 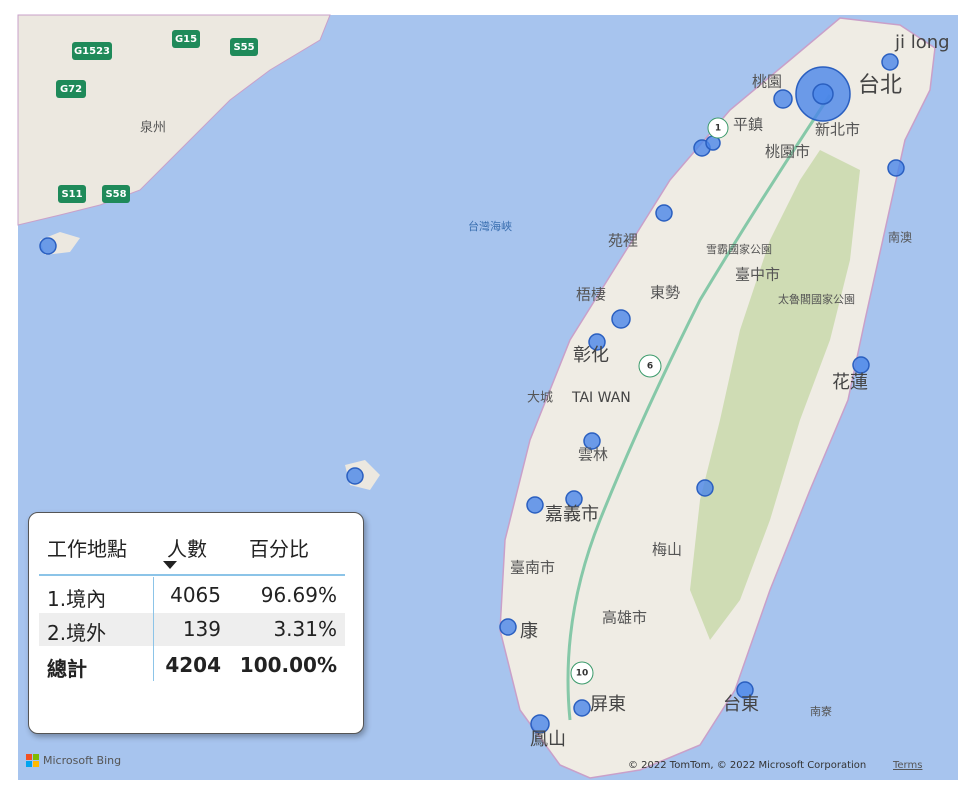 I want to click on row-band, so click(x=192, y=629).